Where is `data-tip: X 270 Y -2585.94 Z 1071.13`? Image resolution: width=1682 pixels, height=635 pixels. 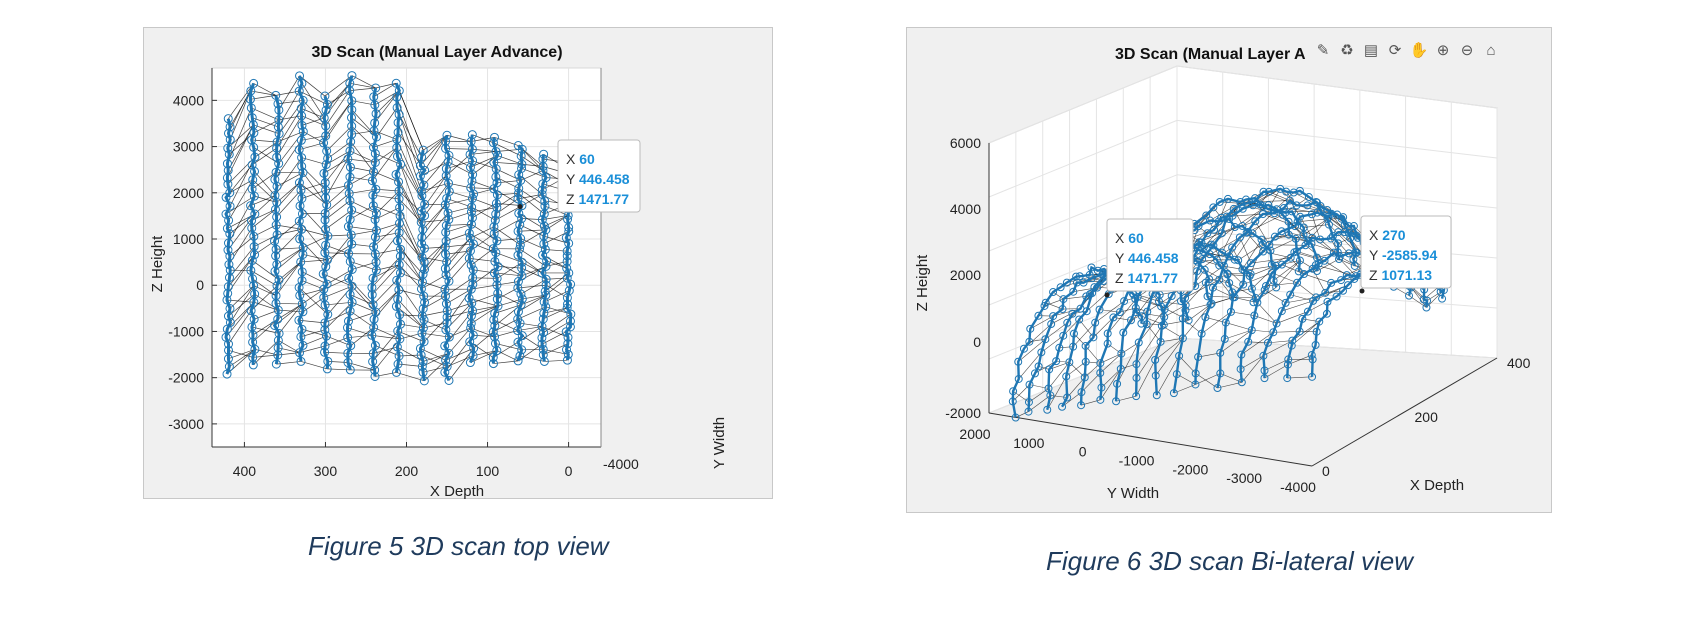
data-tip: X 270 Y -2585.94 Z 1071.13 is located at coordinates (1406, 252).